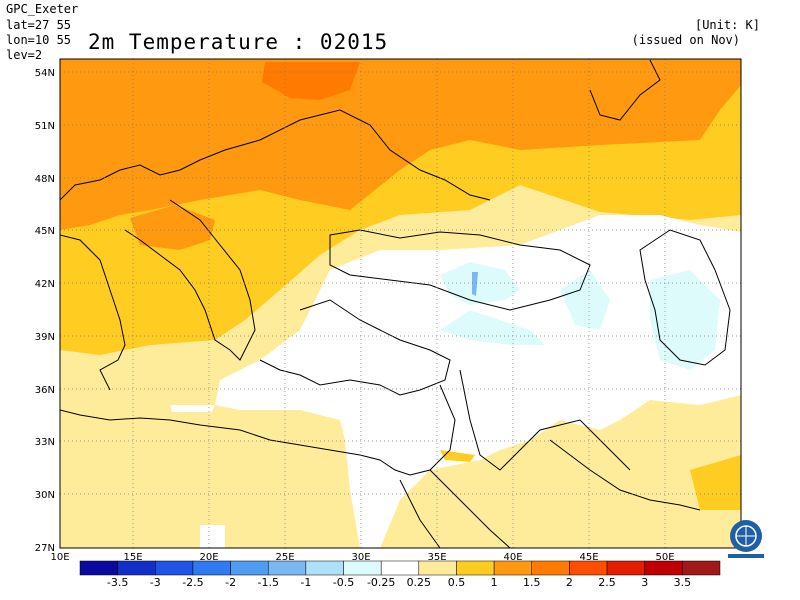 Image resolution: width=800 pixels, height=600 pixels. What do you see at coordinates (305, 582) in the screenshot?
I see `colorbar-label: -1` at bounding box center [305, 582].